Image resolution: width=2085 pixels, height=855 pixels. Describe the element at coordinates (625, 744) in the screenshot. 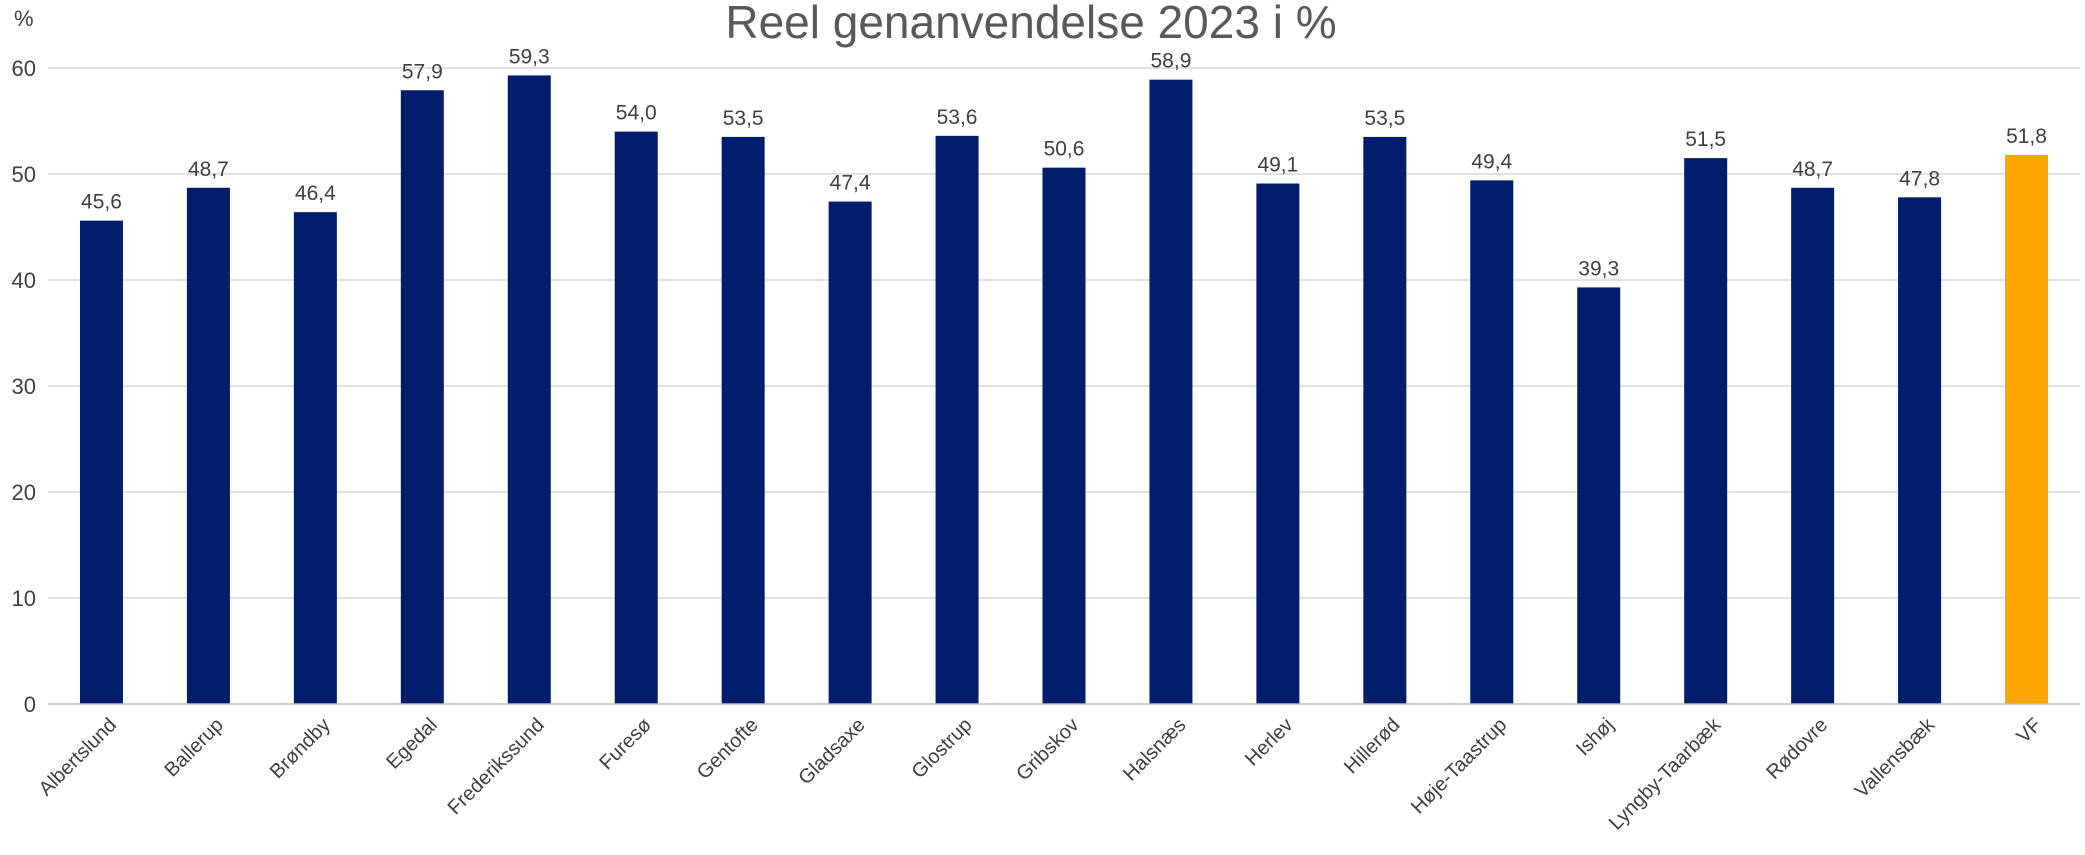

I see `x-tick-label: Furesø` at that location.